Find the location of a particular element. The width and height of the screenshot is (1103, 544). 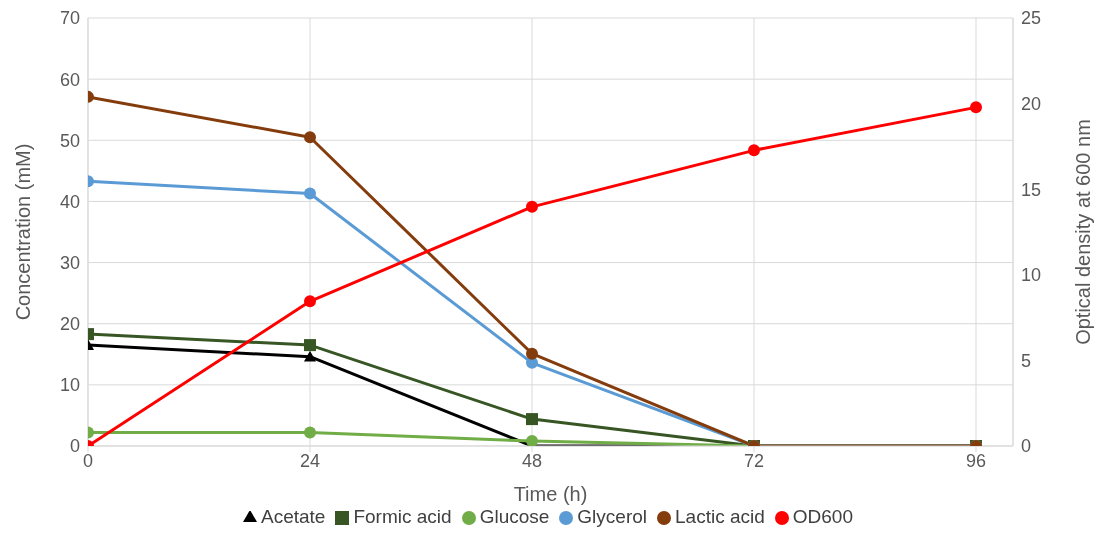

y-tick-label: 30 is located at coordinates (69, 262).